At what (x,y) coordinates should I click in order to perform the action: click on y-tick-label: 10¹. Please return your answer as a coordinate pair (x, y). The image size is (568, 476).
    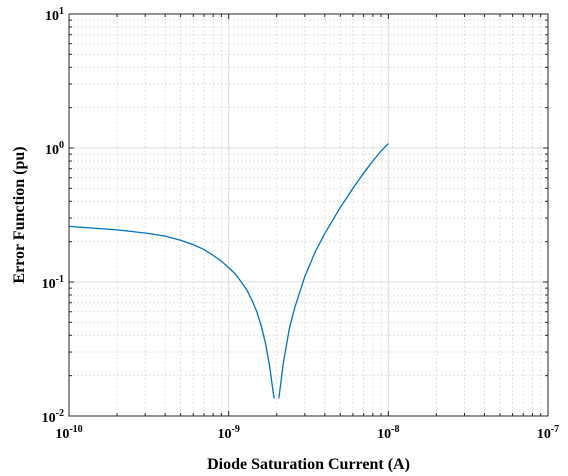
    Looking at the image, I should click on (54, 15).